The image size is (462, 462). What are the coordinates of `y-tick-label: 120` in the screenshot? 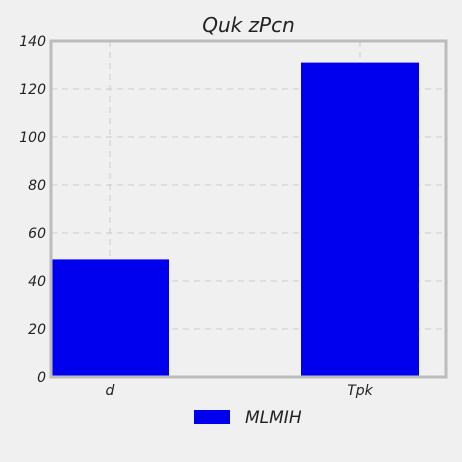 It's located at (32, 90).